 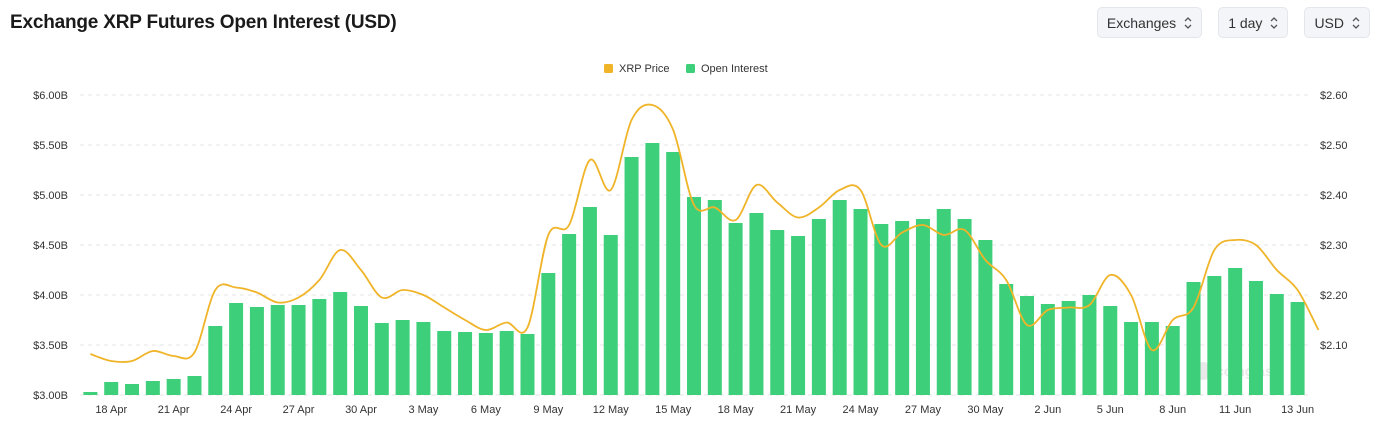 What do you see at coordinates (608, 68) in the screenshot?
I see `legend-swatch-xrp-price` at bounding box center [608, 68].